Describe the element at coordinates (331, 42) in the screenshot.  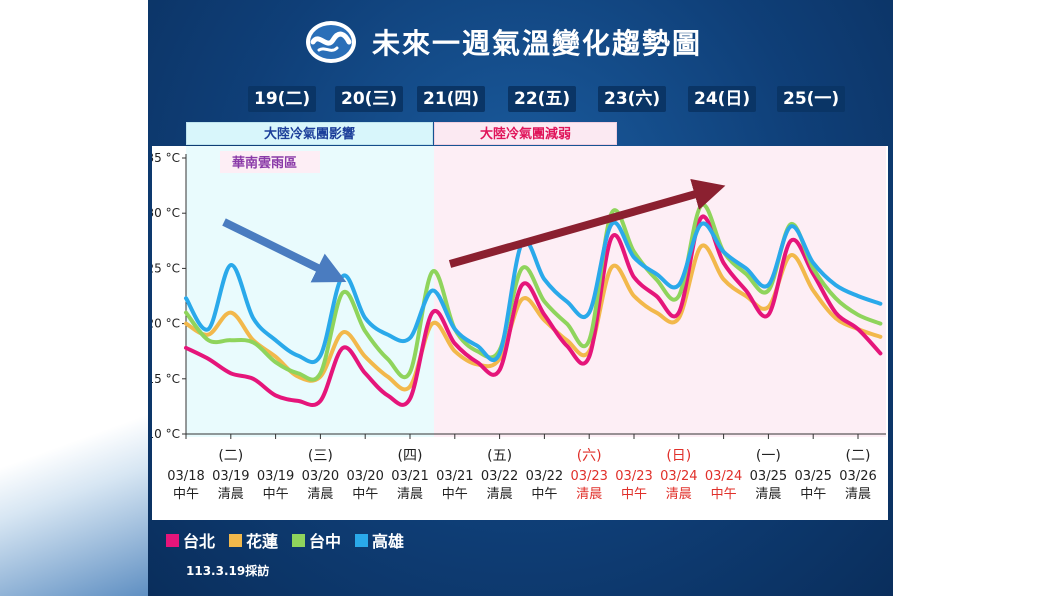
I see `cwa-logo-icon` at that location.